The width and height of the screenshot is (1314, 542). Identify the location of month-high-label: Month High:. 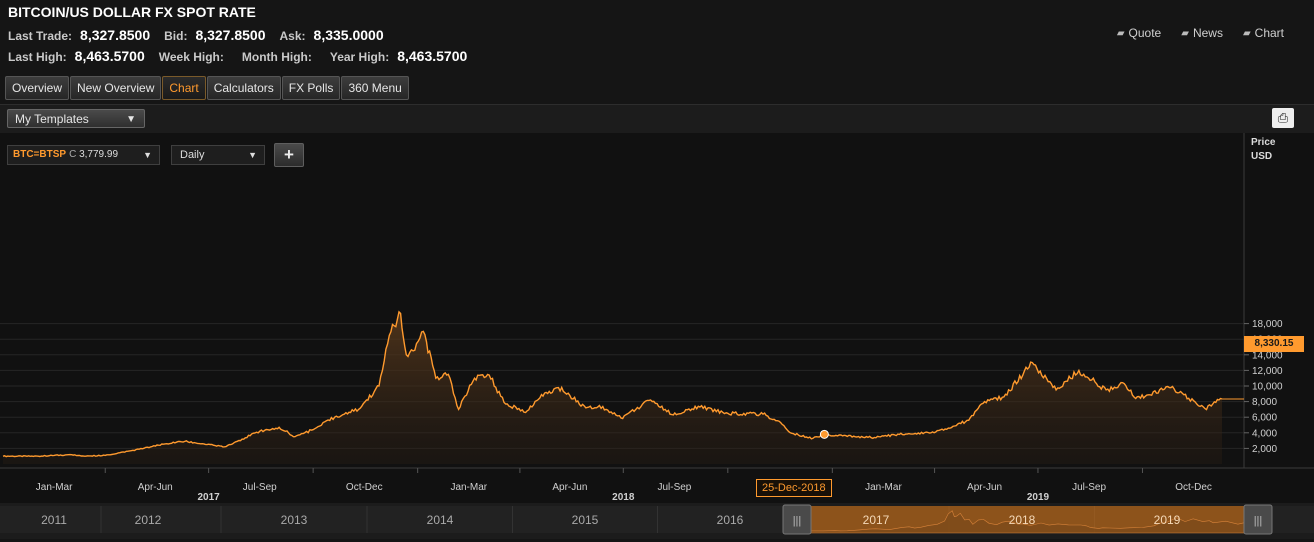
(276, 57).